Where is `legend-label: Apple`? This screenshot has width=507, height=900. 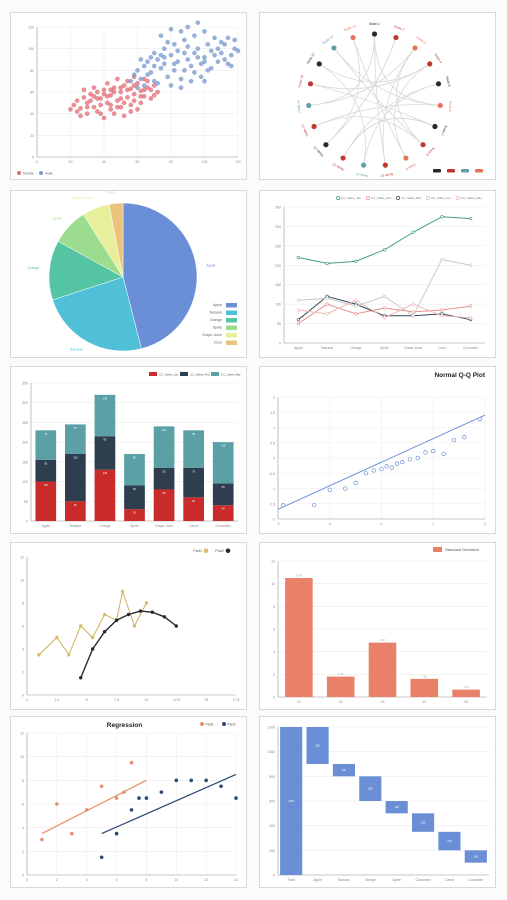
legend-label: Apple is located at coordinates (217, 305).